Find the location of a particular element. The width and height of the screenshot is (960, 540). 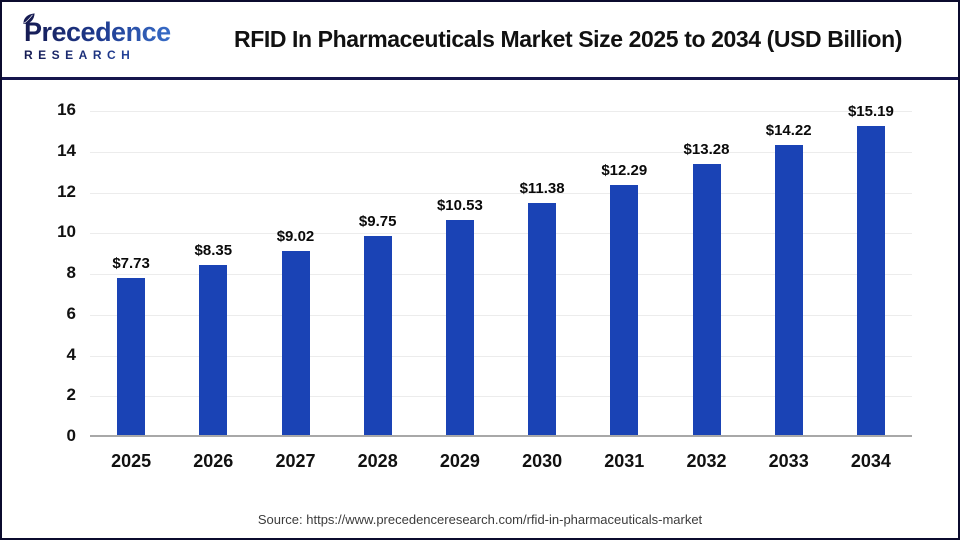

y-axis-tick-label: 6 is located at coordinates (71, 313).